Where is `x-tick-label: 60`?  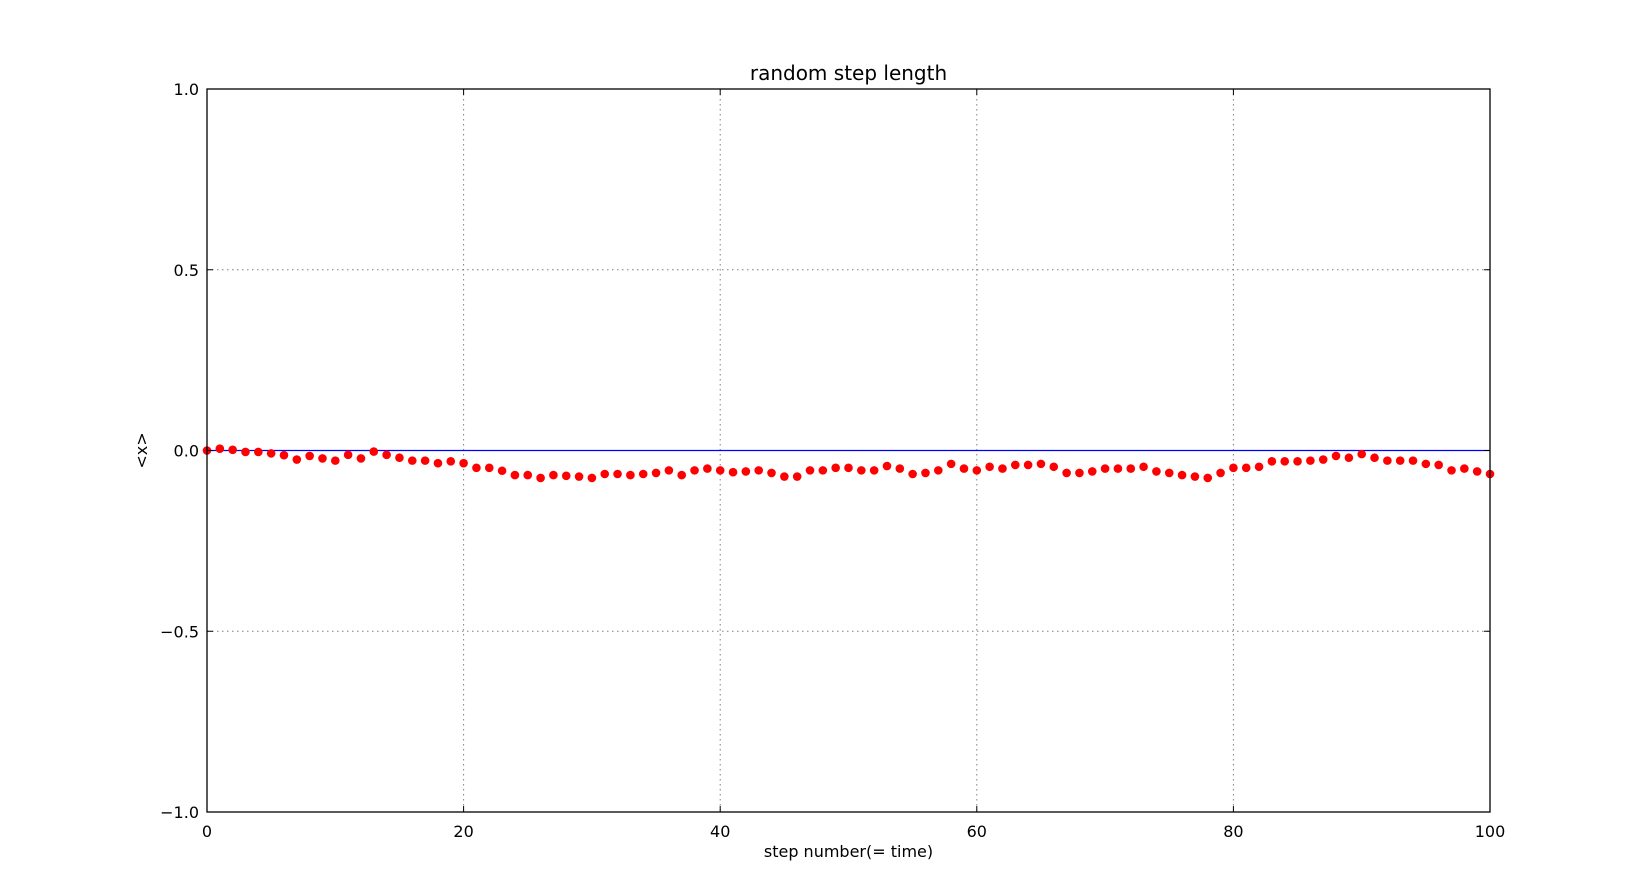
x-tick-label: 60 is located at coordinates (977, 831).